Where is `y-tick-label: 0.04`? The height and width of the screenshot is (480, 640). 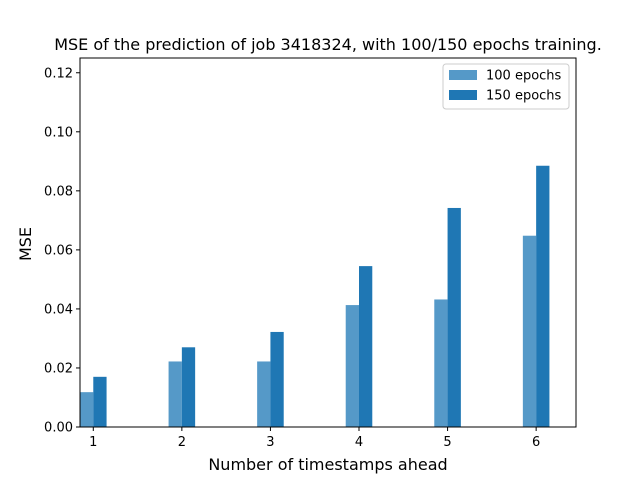
y-tick-label: 0.04 is located at coordinates (58, 309).